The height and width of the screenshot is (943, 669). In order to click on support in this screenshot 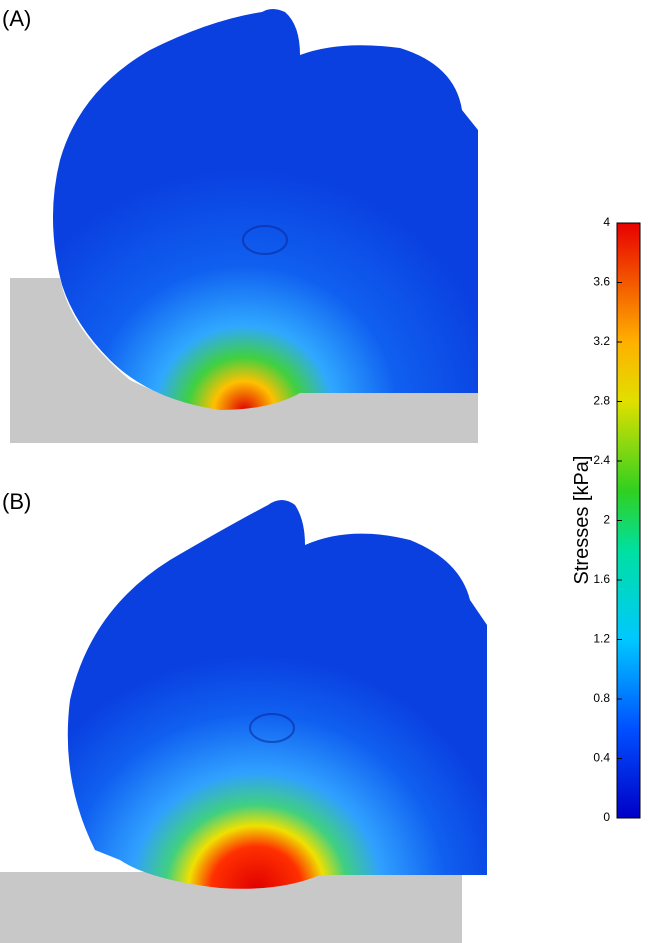, I will do `click(244, 360)`.